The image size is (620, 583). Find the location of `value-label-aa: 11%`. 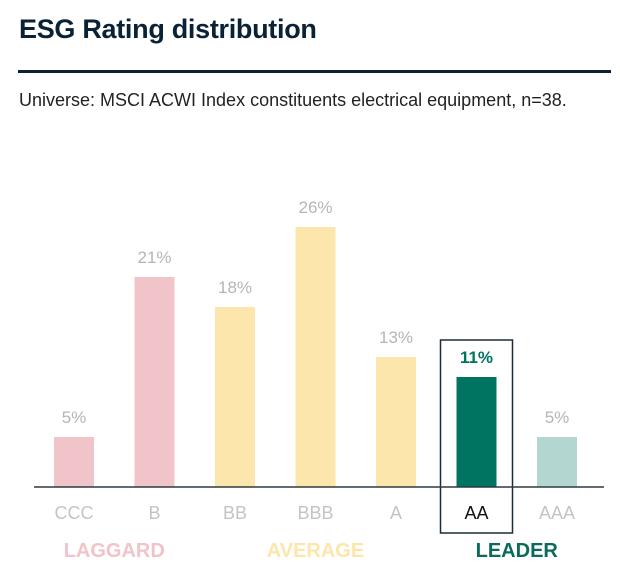

value-label-aa: 11% is located at coordinates (476, 357).